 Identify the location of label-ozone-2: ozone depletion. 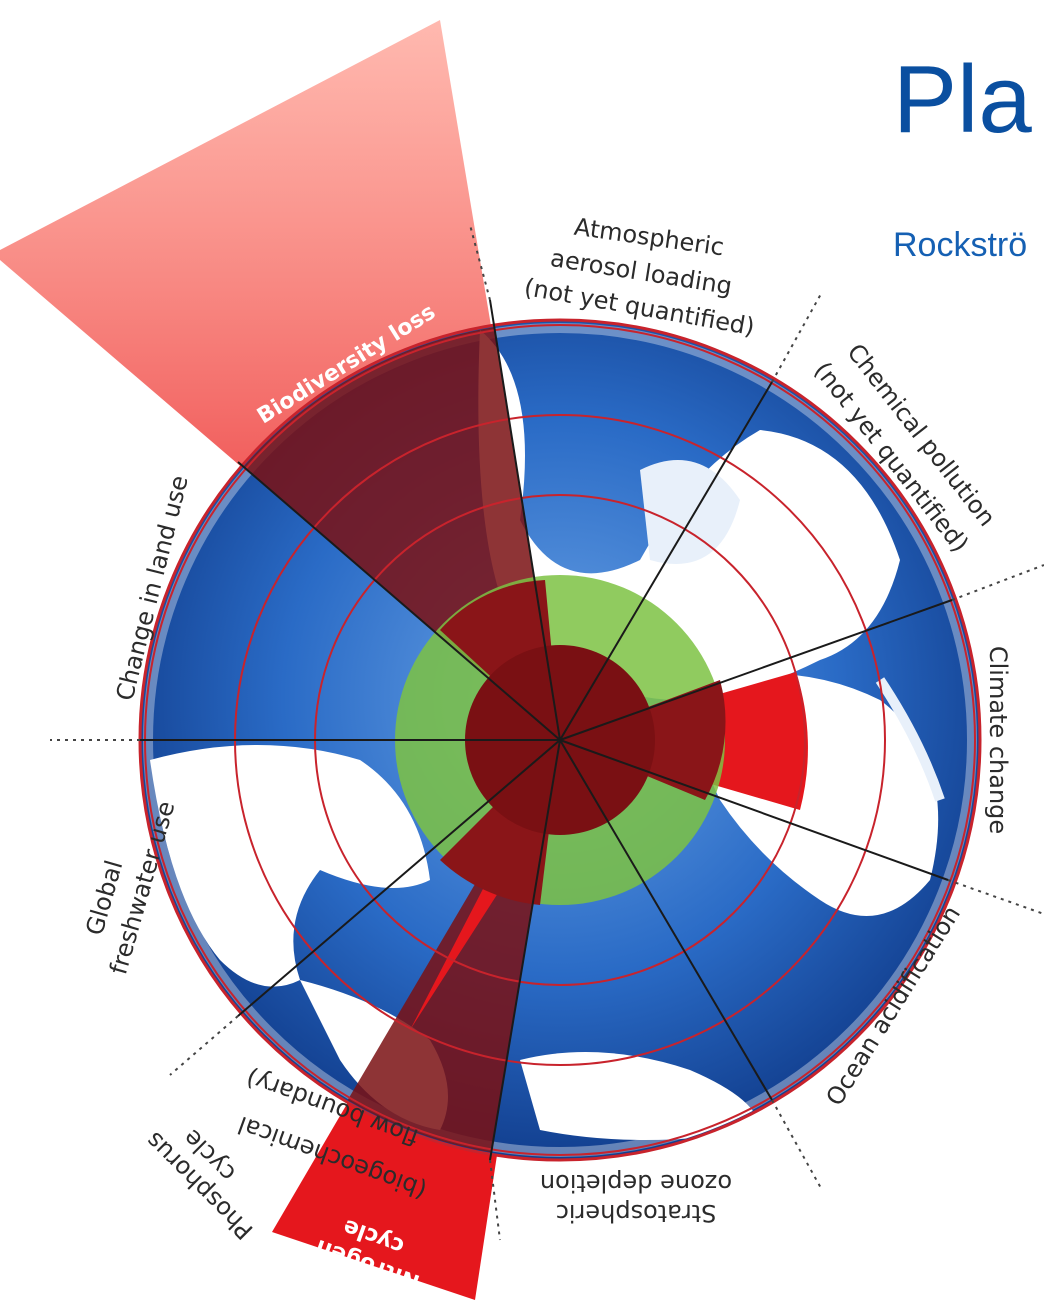
(636, 1183).